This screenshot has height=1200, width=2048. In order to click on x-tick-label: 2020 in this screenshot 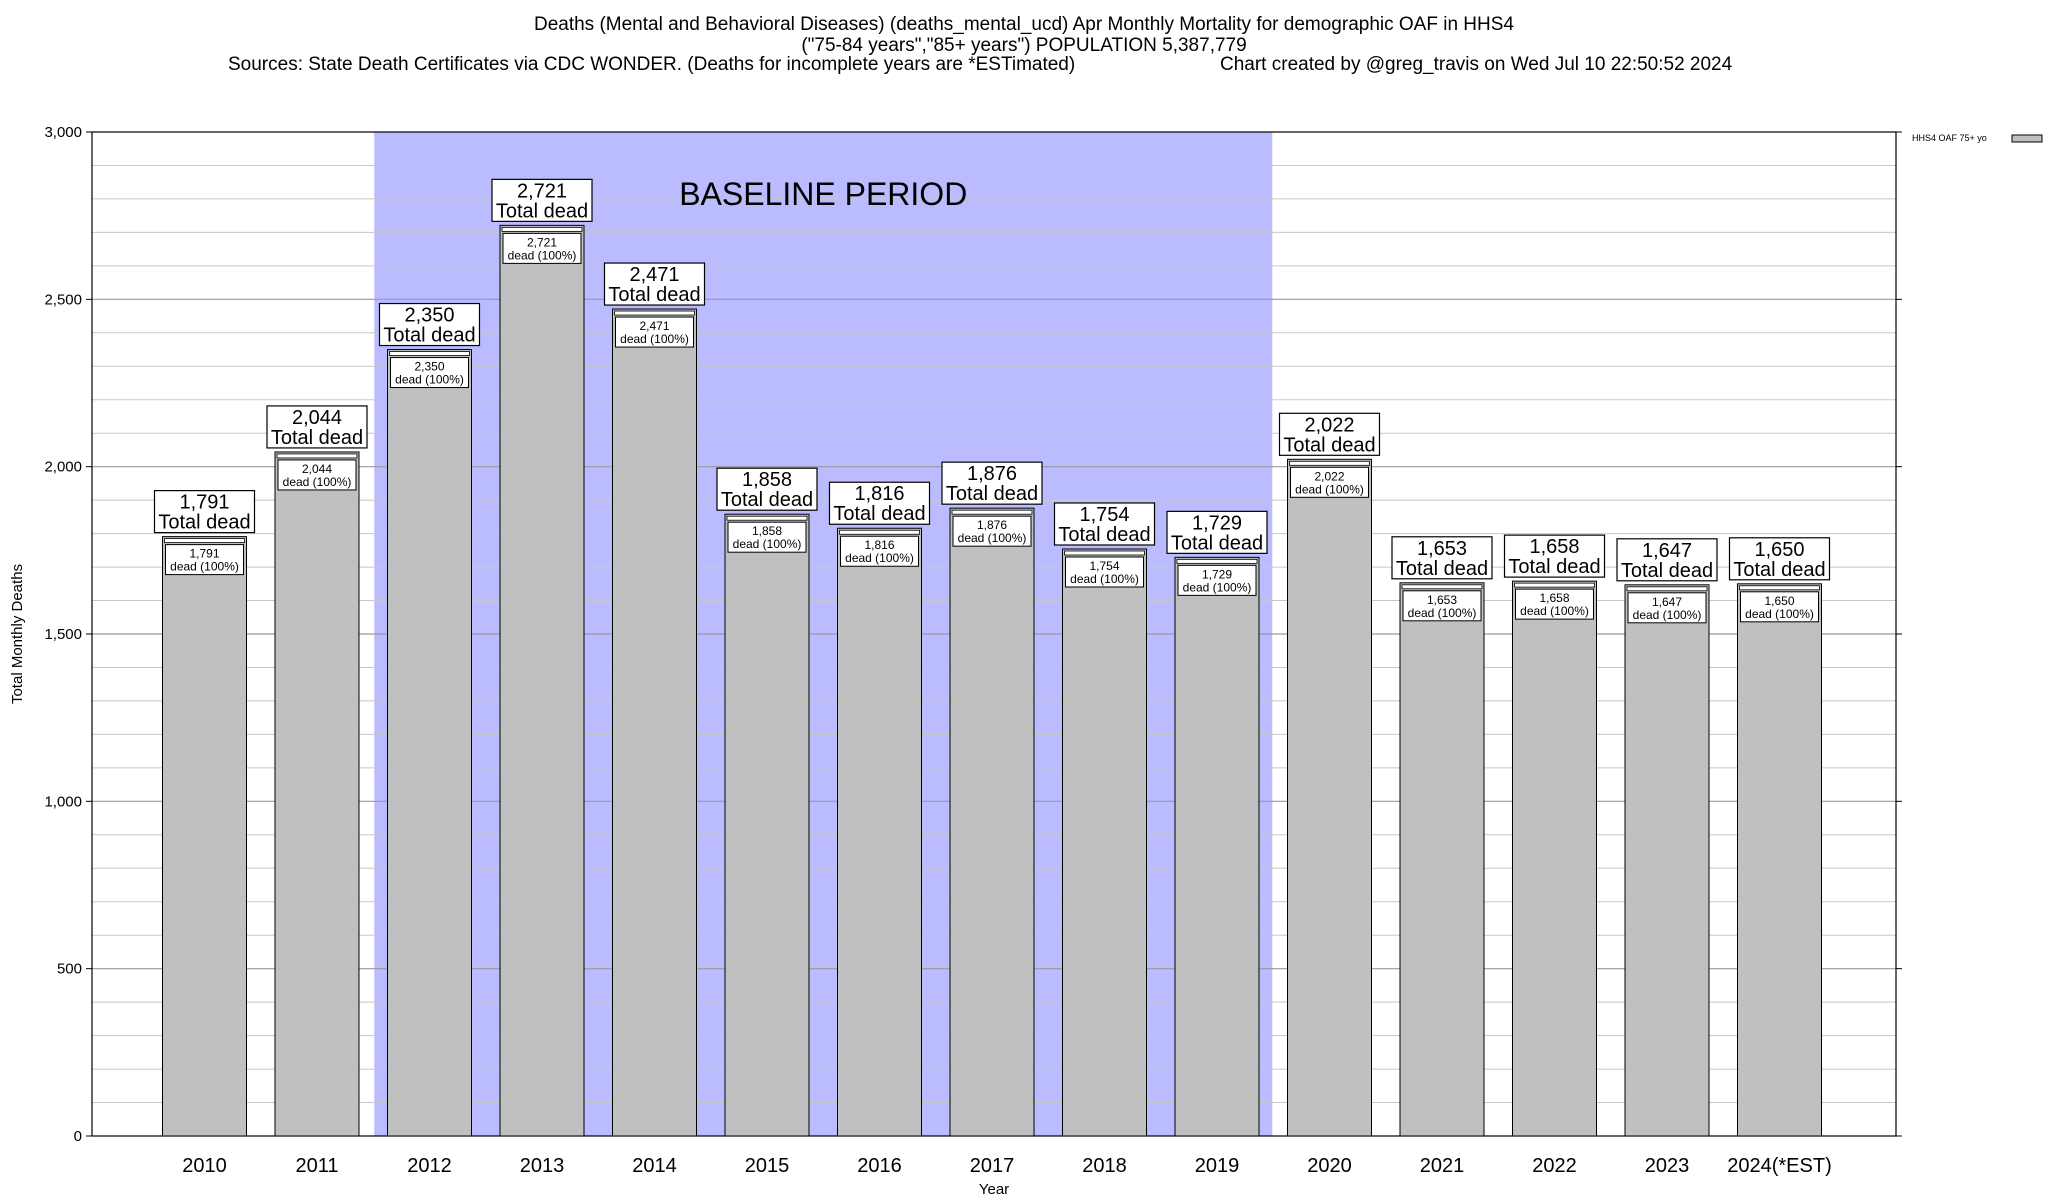, I will do `click(1329, 1166)`.